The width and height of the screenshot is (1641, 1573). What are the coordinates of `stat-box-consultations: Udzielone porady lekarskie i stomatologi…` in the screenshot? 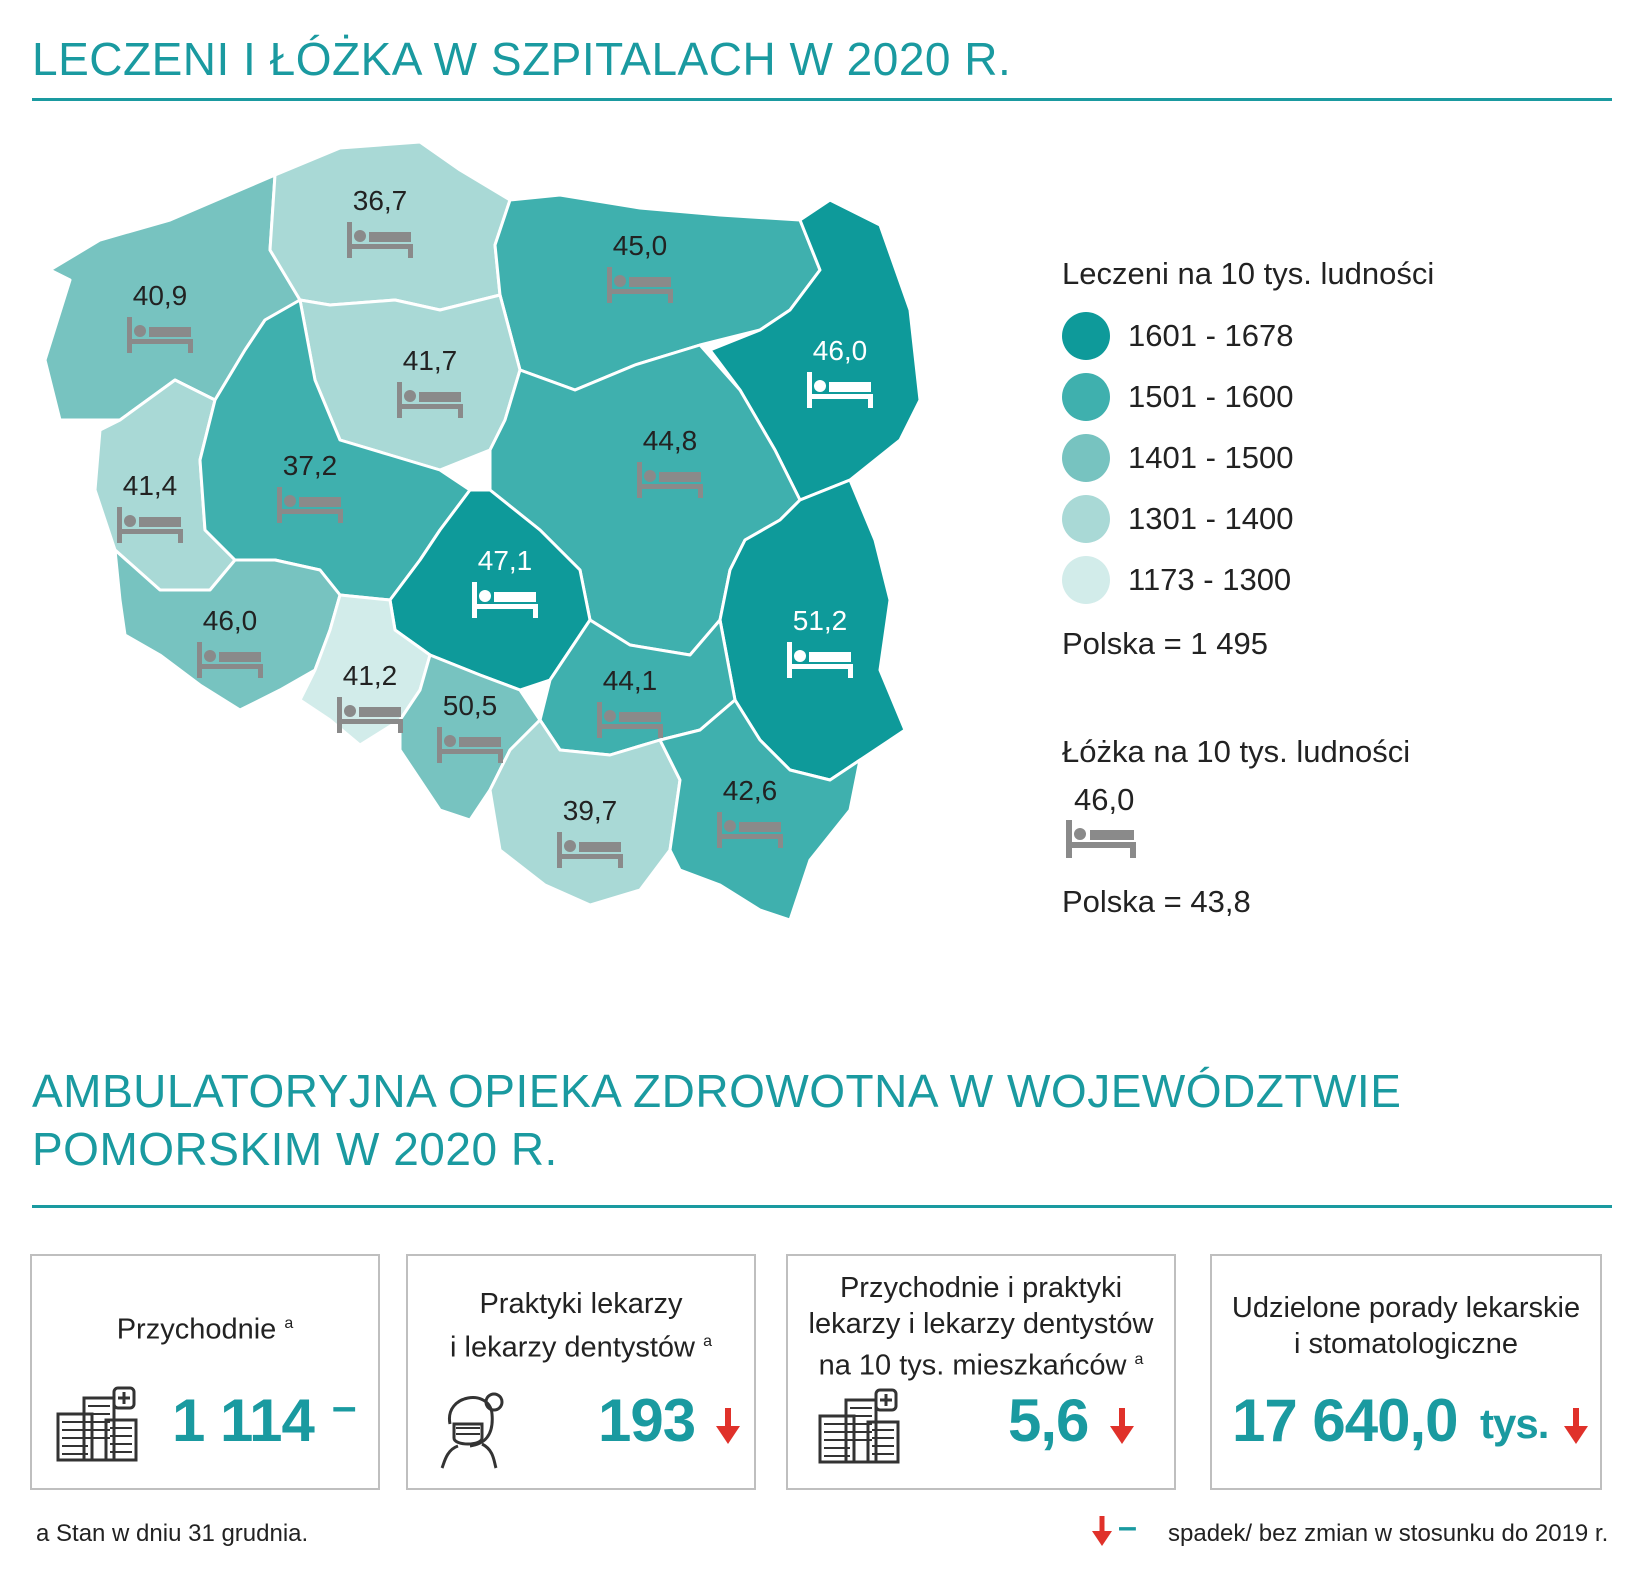 It's located at (1406, 1372).